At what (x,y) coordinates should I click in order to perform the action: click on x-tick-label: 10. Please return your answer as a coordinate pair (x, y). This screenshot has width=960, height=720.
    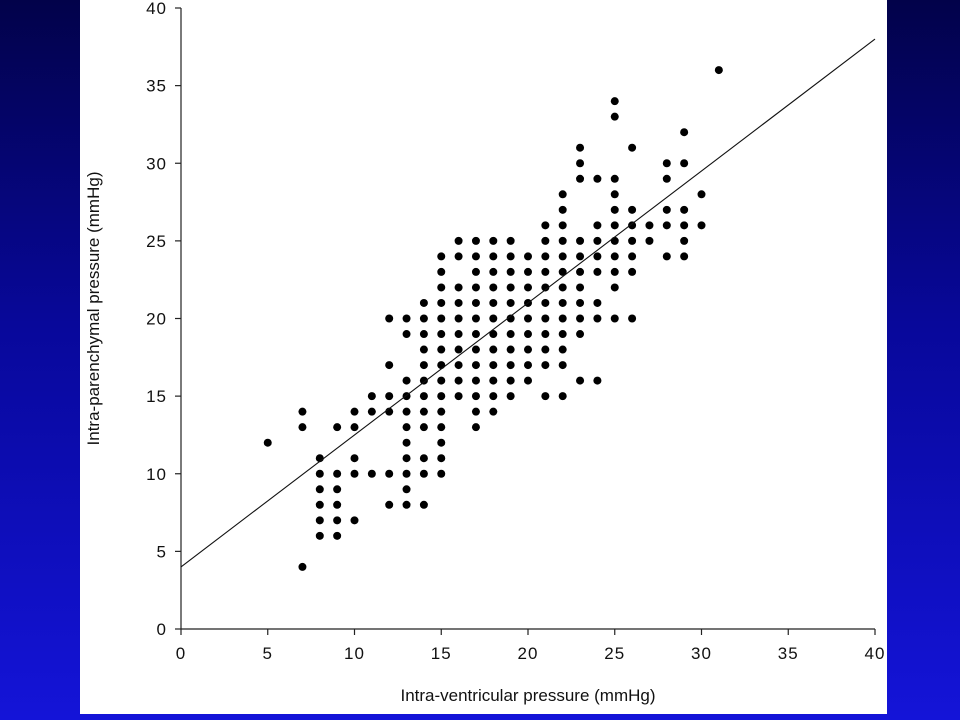
    Looking at the image, I should click on (354, 653).